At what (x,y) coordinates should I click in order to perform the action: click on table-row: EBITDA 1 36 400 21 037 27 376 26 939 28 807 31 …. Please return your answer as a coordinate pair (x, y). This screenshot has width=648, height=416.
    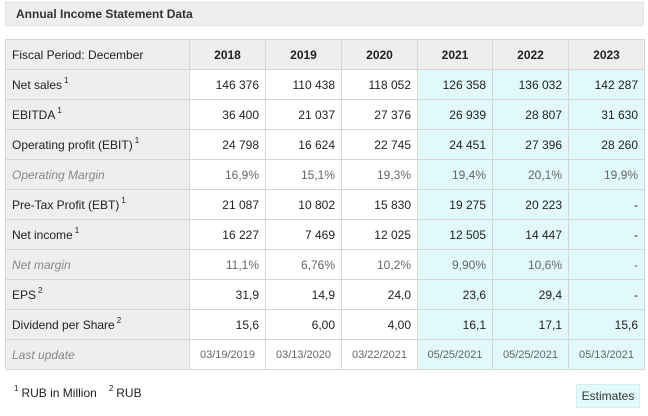
    Looking at the image, I should click on (325, 114).